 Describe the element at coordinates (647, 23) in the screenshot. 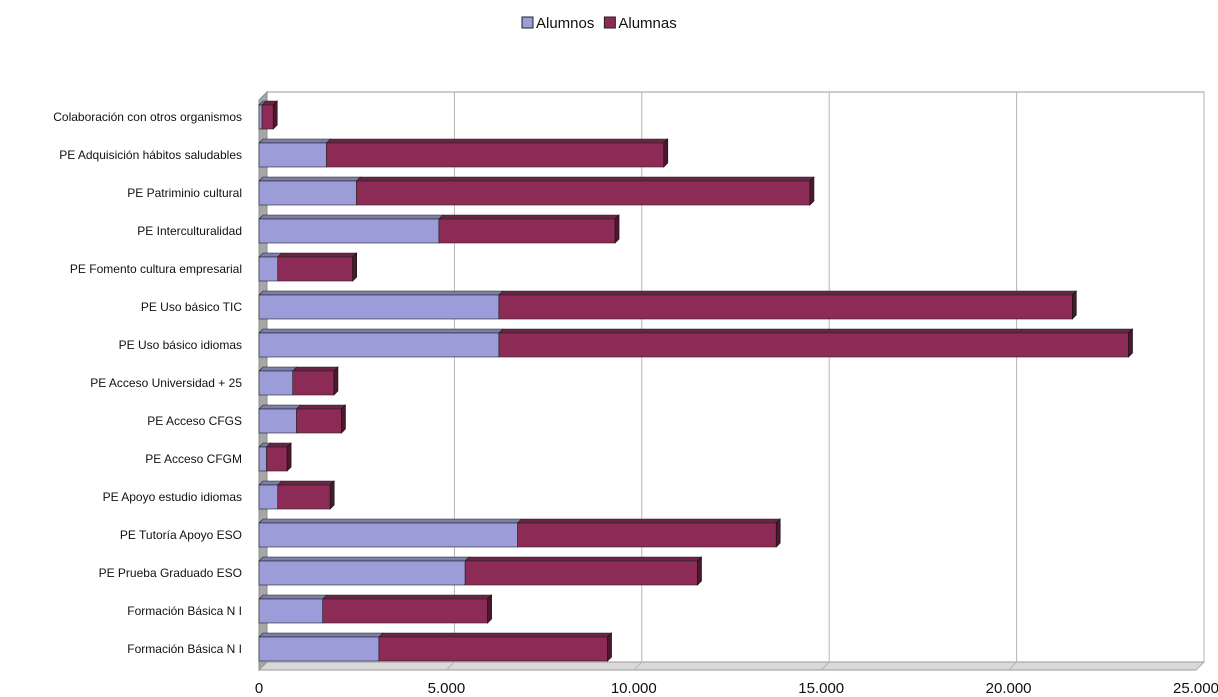

I see `legend-label-alumnas: Alumnas` at that location.